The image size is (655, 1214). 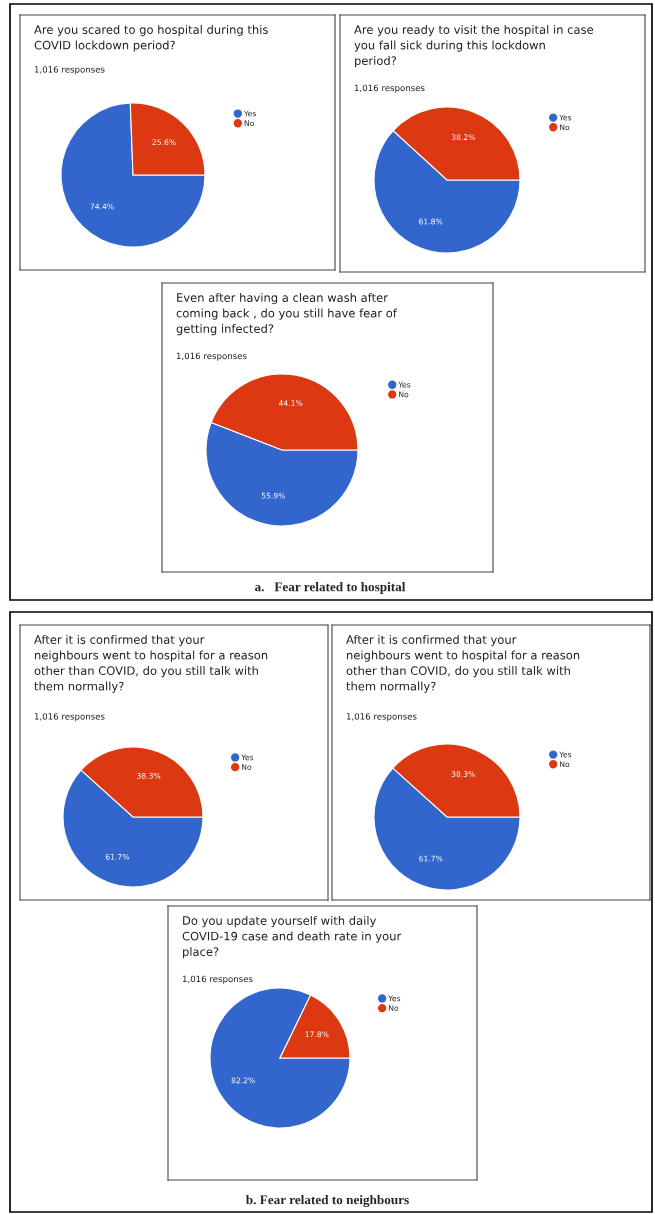 I want to click on chart-title: Do you update yourself with daily COVID-19 case and death rate in your place?, so click(x=292, y=937).